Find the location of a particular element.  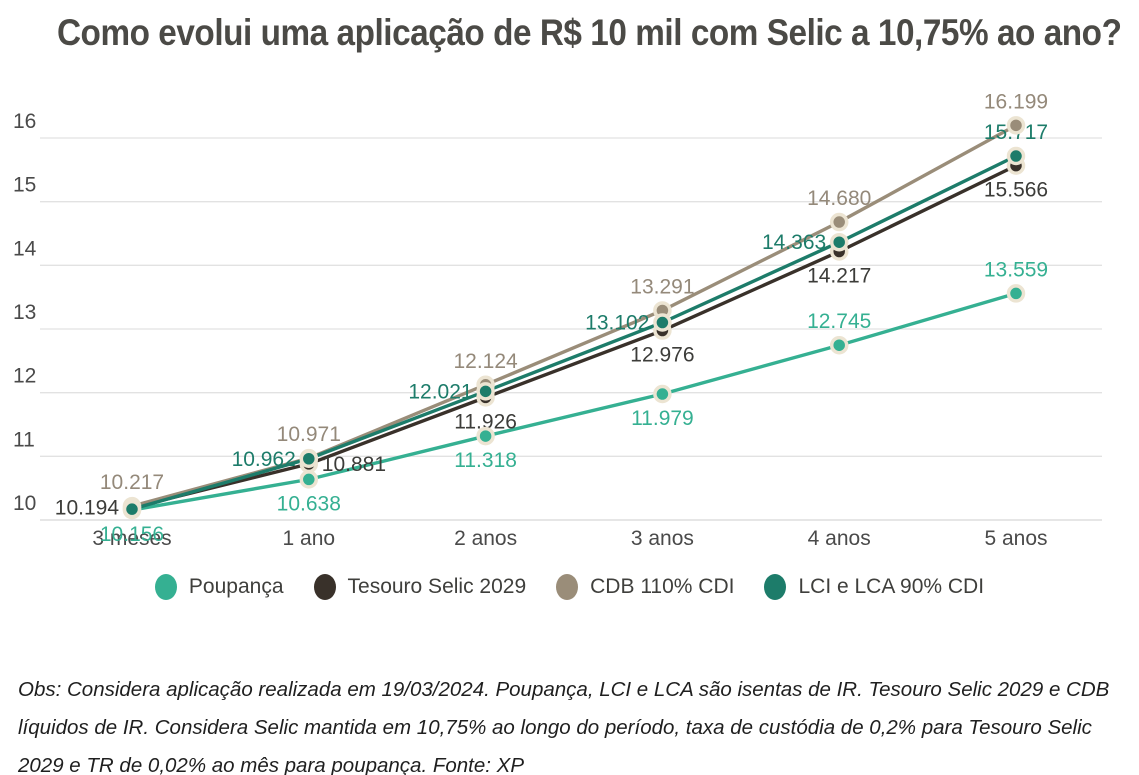

legend-label-tesouro-selic-2029: Tesouro Selic 2029 is located at coordinates (437, 586).